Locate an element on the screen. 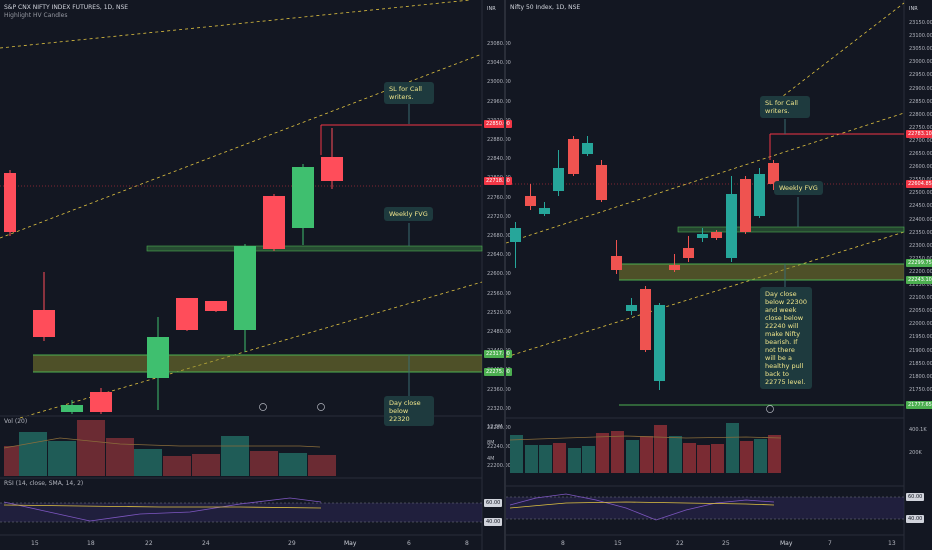 The width and height of the screenshot is (932, 550). left-price-tick: 22240.00 is located at coordinates (499, 447).